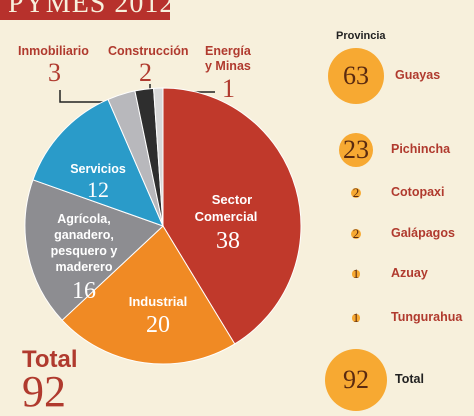  What do you see at coordinates (145, 72) in the screenshot?
I see `value-construccion: 2` at bounding box center [145, 72].